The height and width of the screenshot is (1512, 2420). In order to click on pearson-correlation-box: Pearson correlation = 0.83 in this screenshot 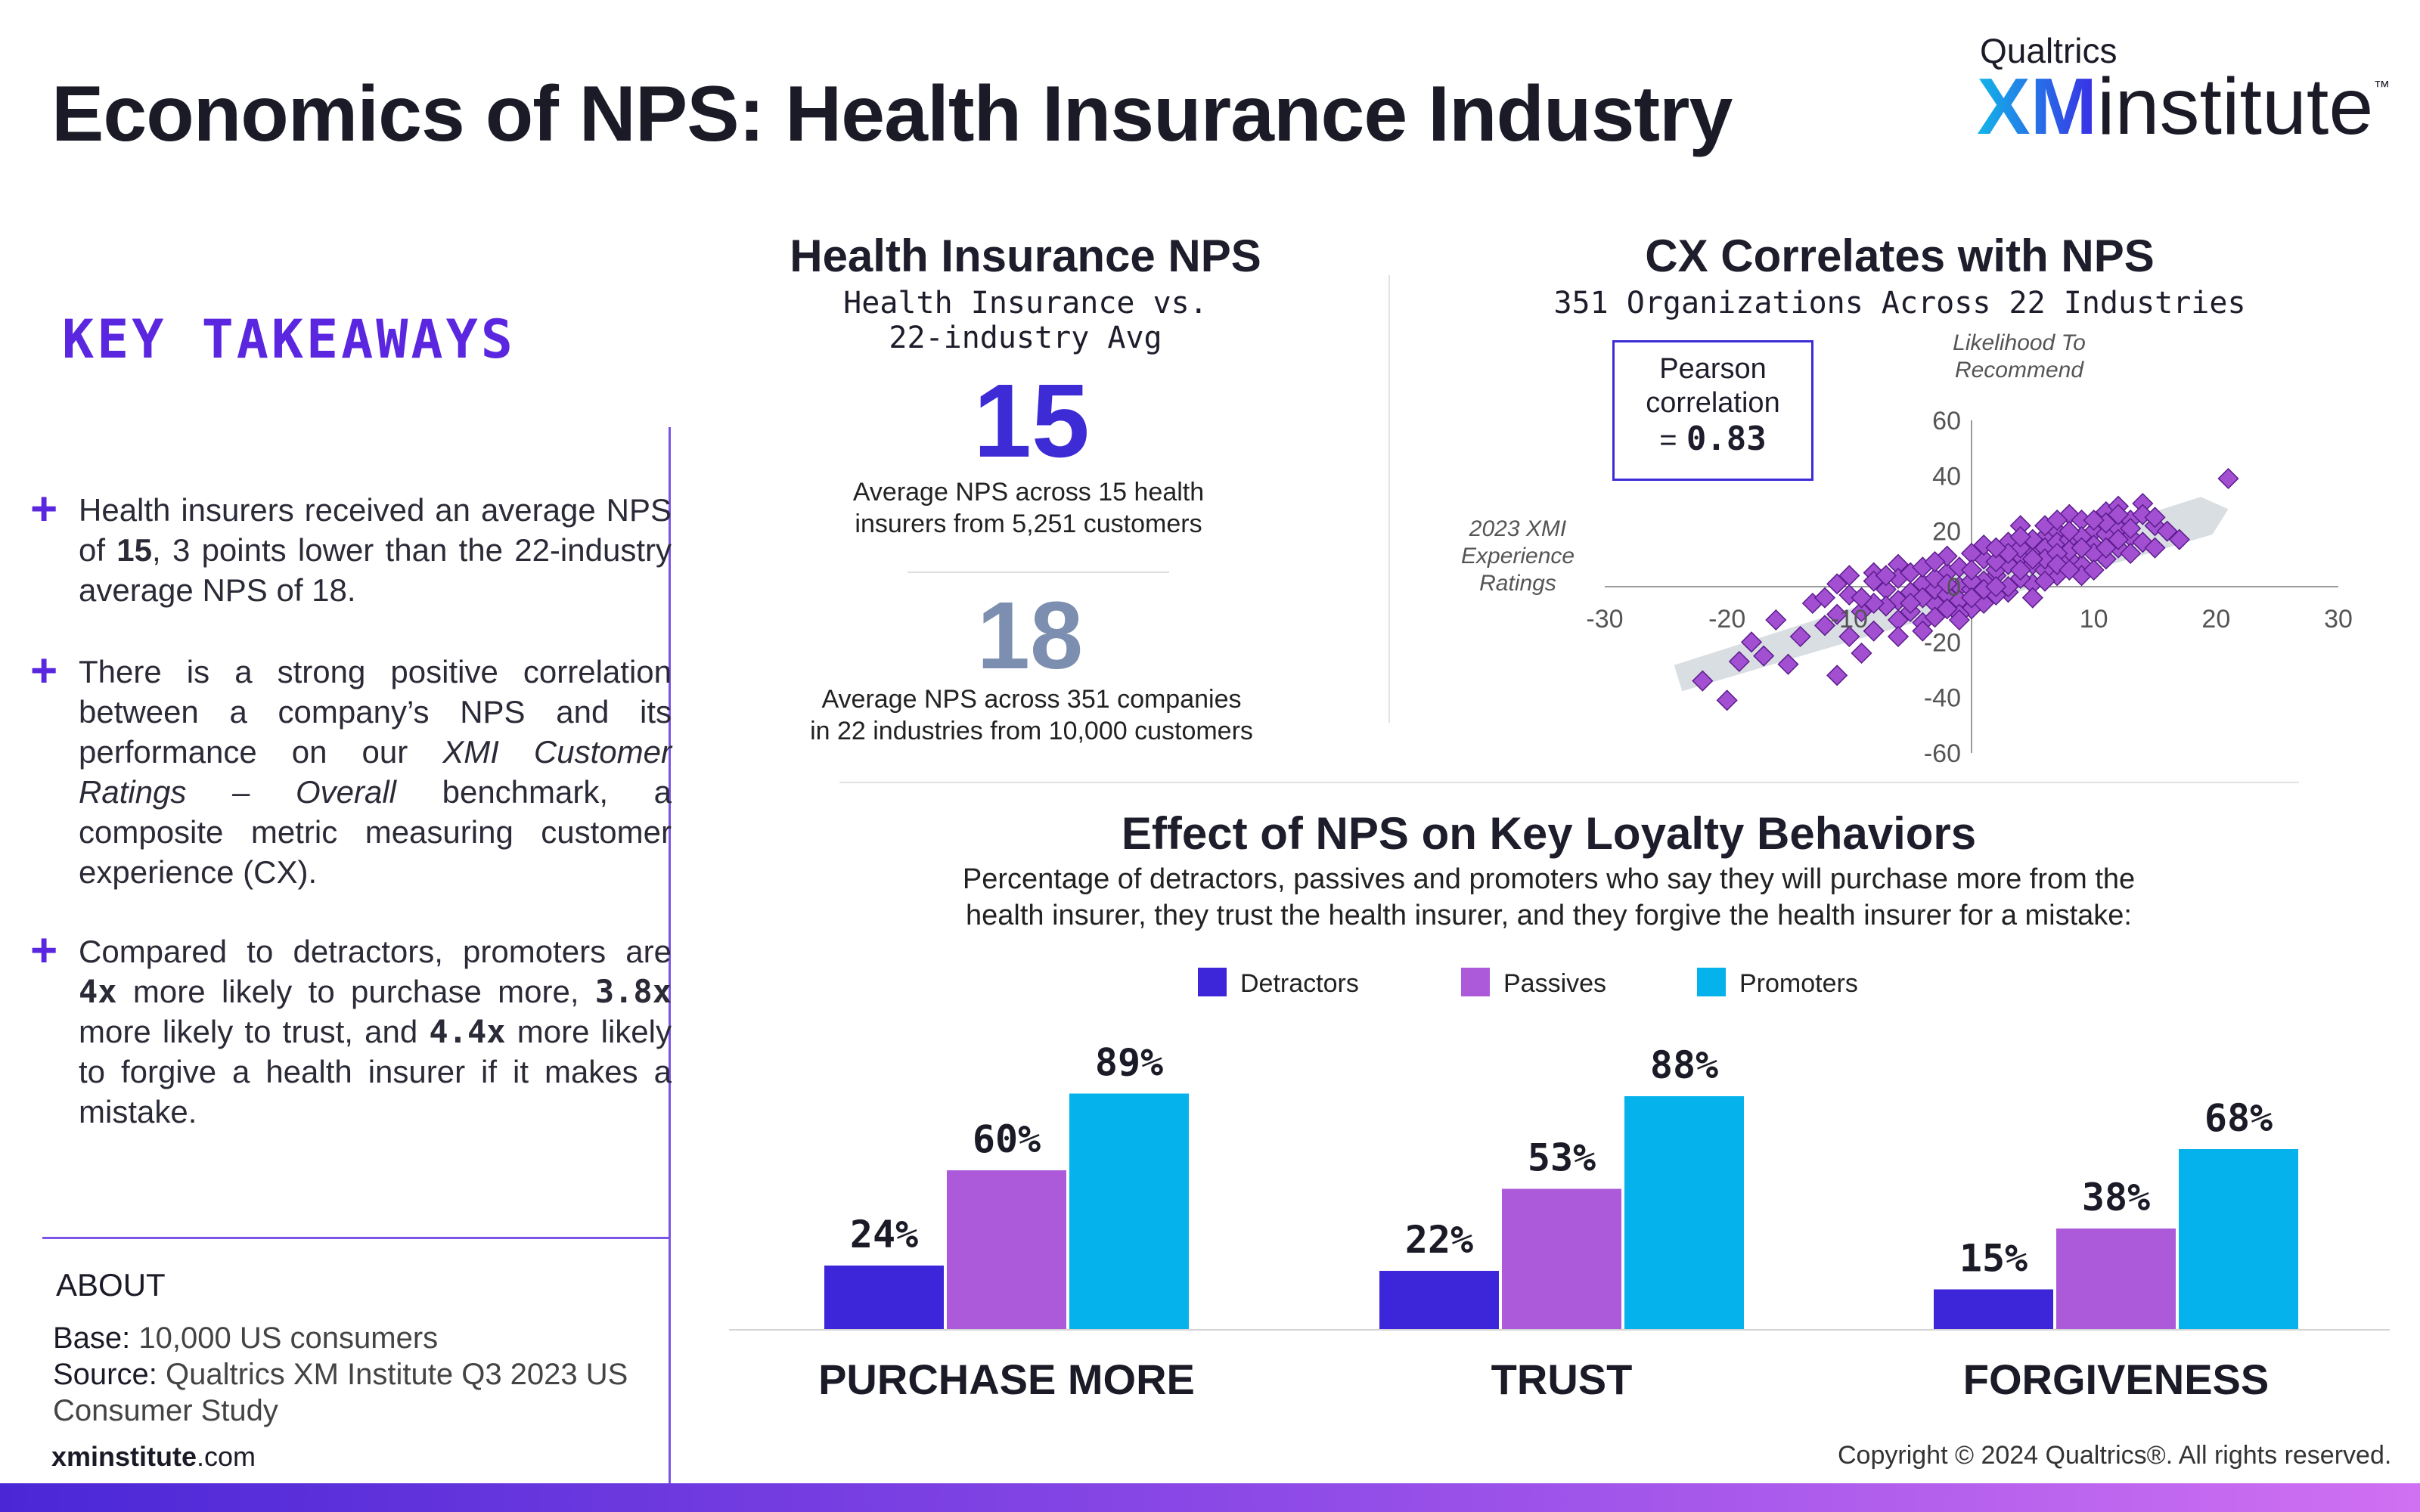, I will do `click(1712, 411)`.